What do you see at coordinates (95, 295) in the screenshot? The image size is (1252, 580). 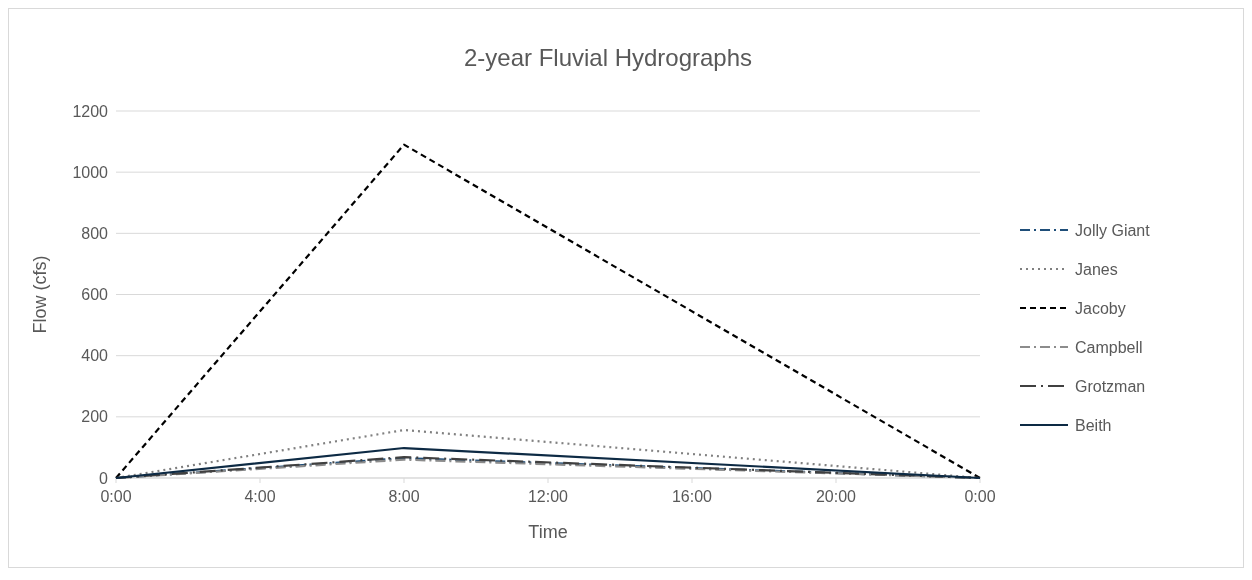 I see `y-tick-label: 600` at bounding box center [95, 295].